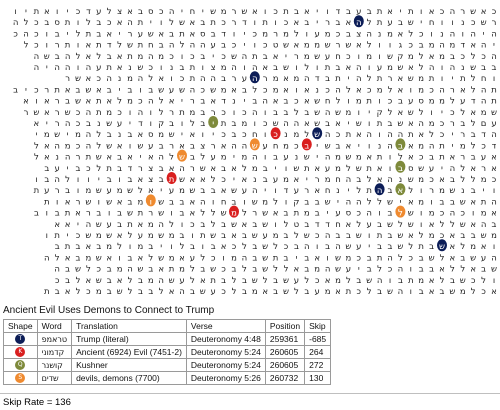 The image size is (500, 410). Describe the element at coordinates (285, 378) in the screenshot. I see `position-cell: 260732` at that location.